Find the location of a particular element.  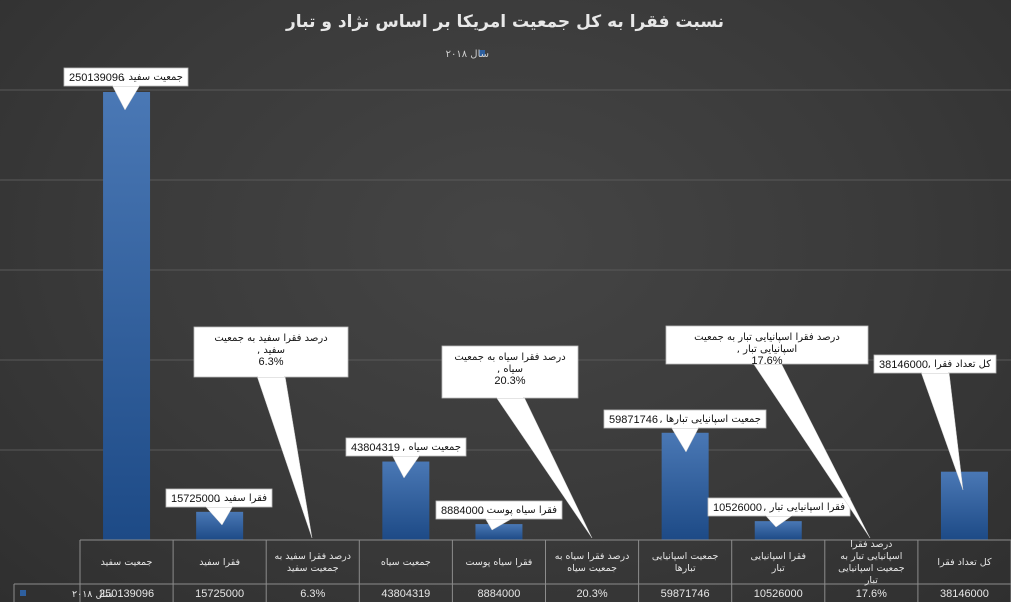

table-value: 20.3% is located at coordinates (591, 594).